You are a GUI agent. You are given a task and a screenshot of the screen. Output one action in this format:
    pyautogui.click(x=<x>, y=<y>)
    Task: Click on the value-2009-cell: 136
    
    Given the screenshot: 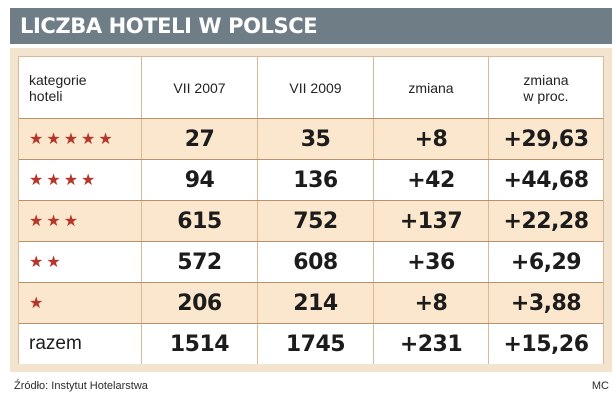 What is the action you would take?
    pyautogui.click(x=315, y=180)
    